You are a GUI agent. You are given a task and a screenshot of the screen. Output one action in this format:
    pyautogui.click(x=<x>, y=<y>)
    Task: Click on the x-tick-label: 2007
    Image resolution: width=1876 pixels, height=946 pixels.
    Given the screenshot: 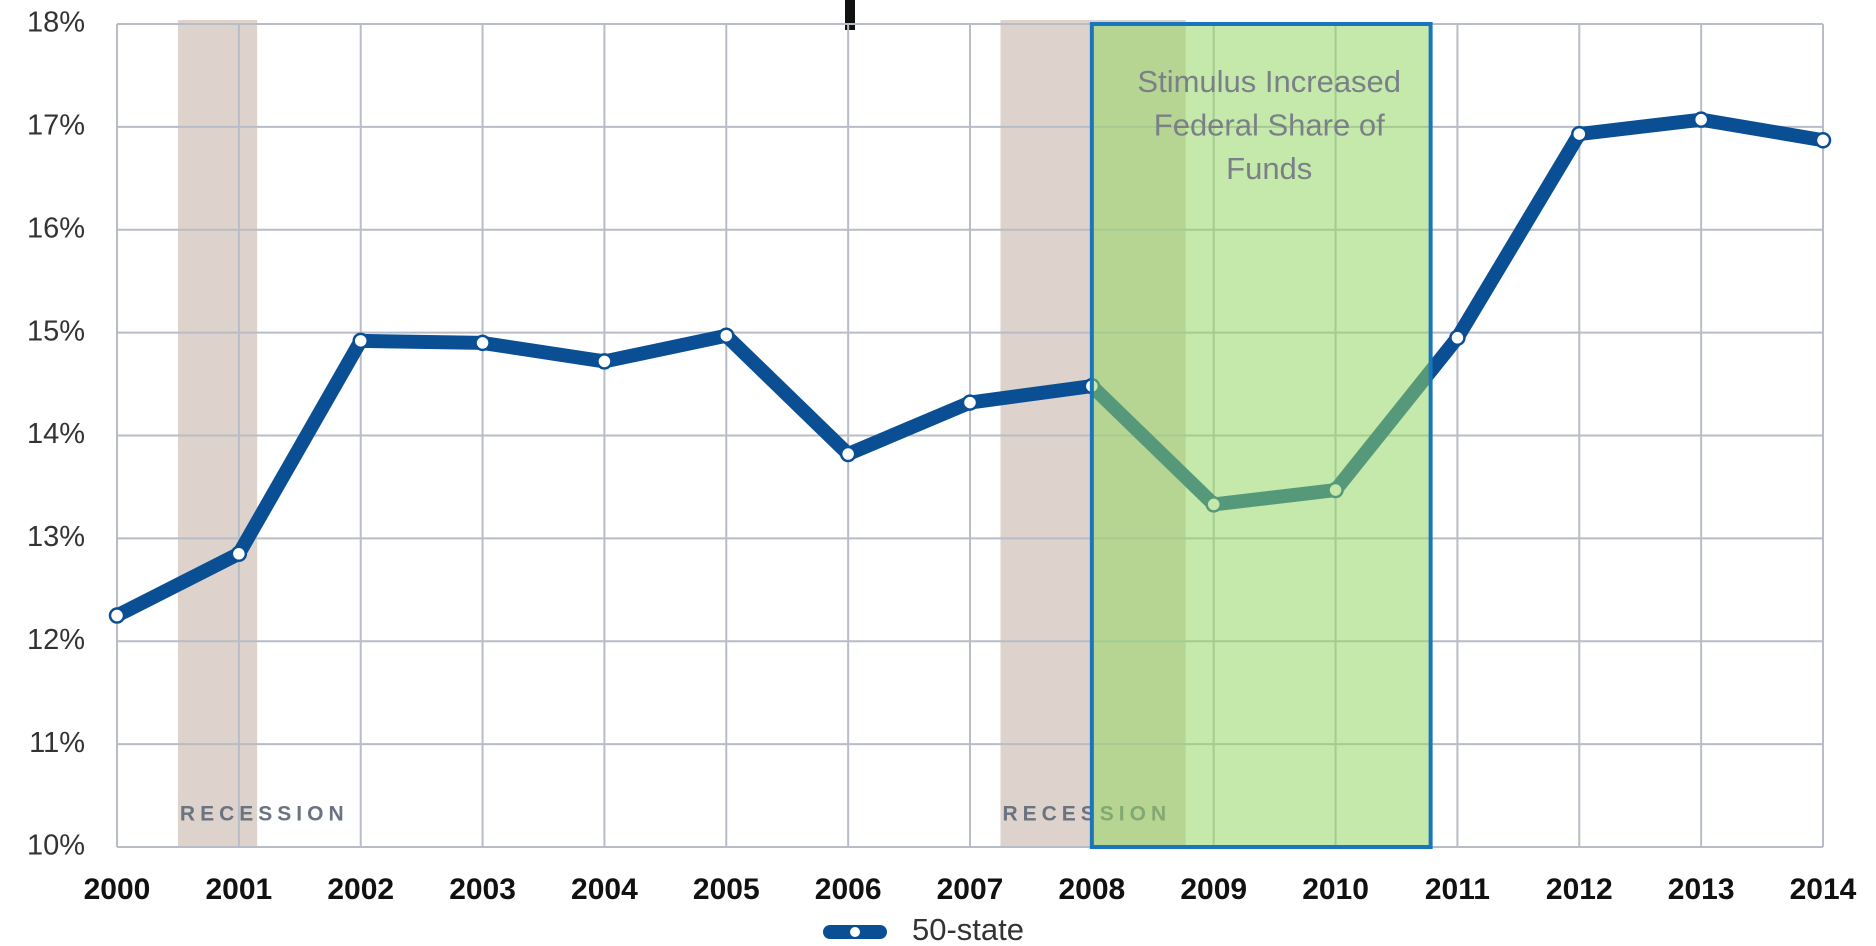 What is the action you would take?
    pyautogui.click(x=970, y=889)
    